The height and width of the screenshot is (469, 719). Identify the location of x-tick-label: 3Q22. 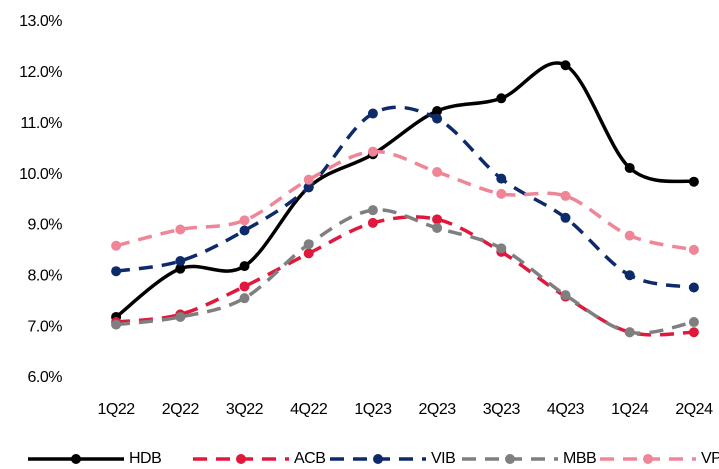
(245, 409).